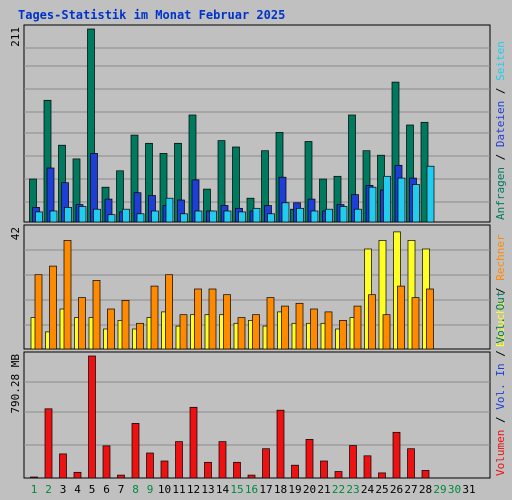 The image size is (512, 500). What do you see at coordinates (309, 489) in the screenshot?
I see `x-tick-label: 20` at bounding box center [309, 489].